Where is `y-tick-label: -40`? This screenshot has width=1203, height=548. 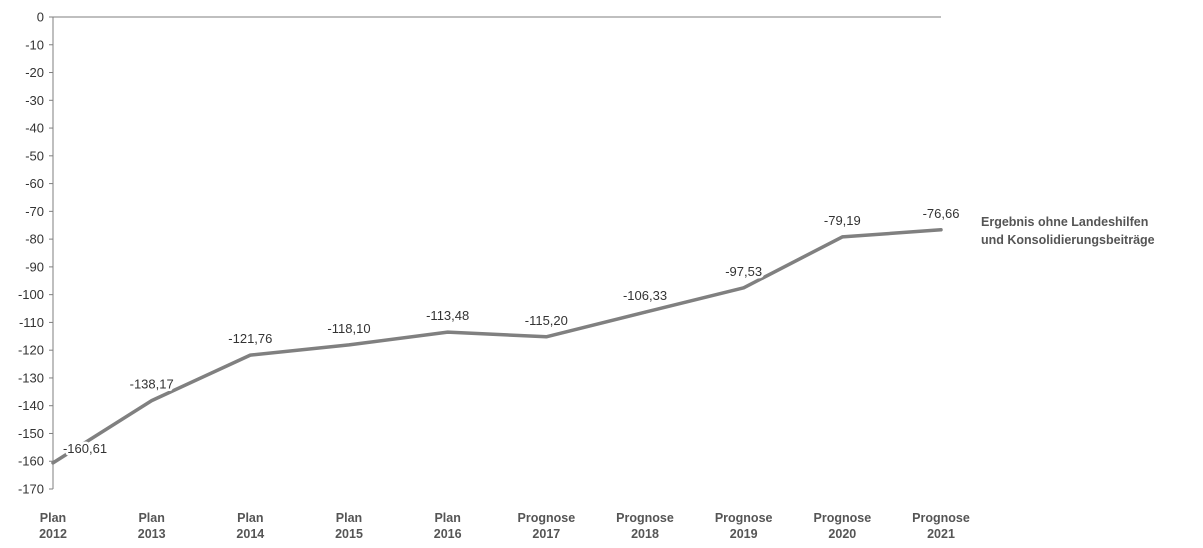 y-tick-label: -40 is located at coordinates (34, 128).